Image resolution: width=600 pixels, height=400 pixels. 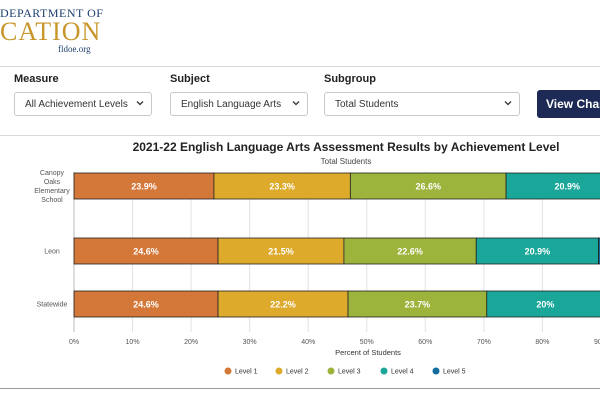 I want to click on legend-label: Level 3, so click(x=349, y=372).